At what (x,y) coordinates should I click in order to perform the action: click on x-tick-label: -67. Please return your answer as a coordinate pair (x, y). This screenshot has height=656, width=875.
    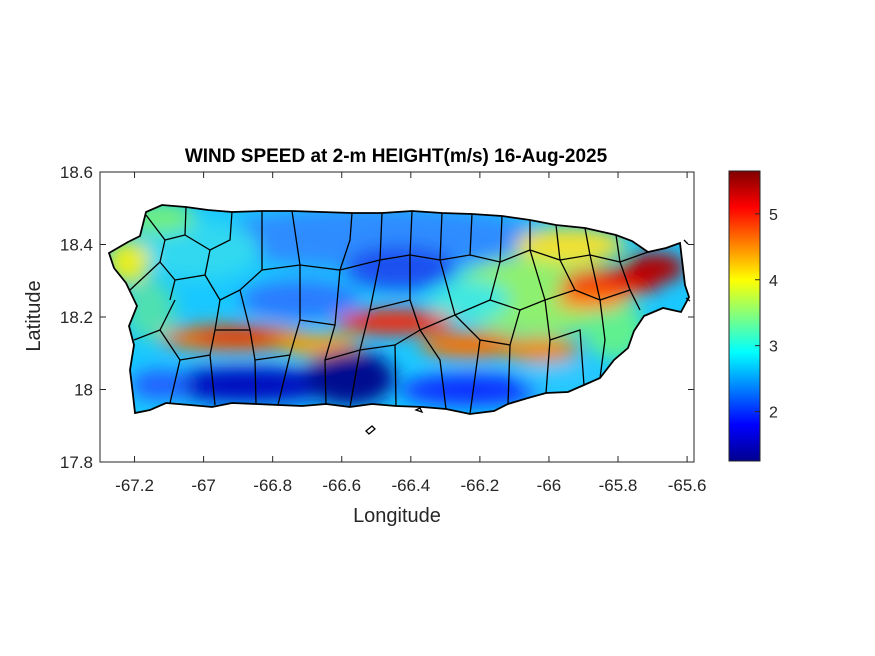
    Looking at the image, I should click on (203, 485).